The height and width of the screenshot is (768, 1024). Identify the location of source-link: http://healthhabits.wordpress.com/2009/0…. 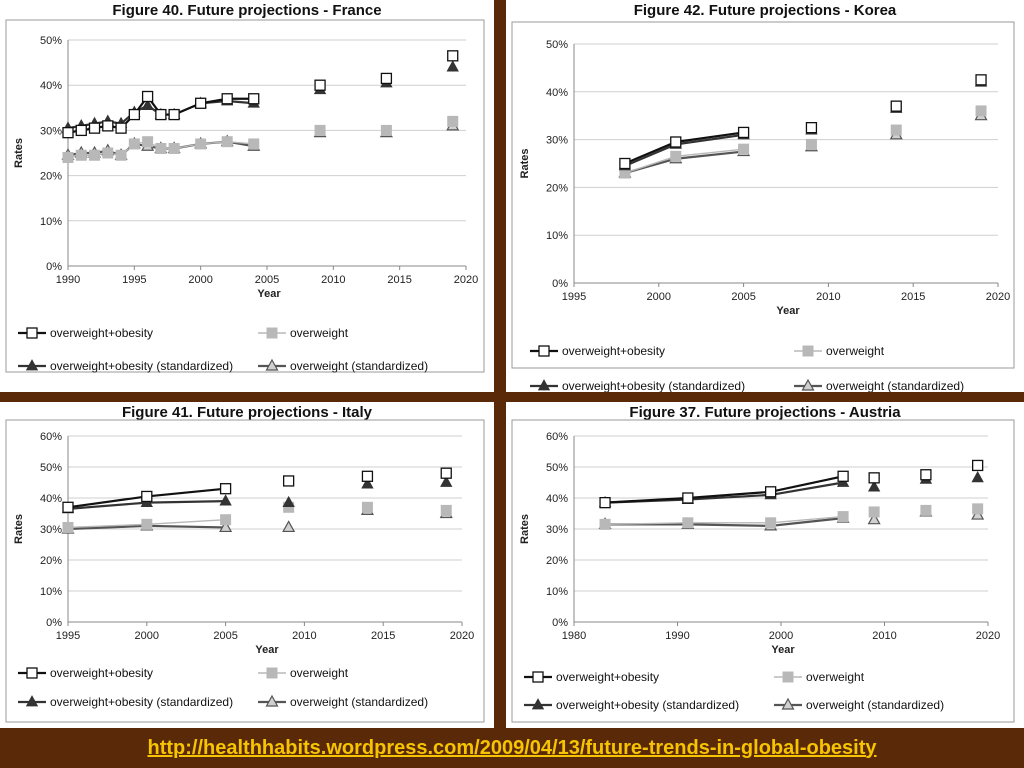
(512, 747).